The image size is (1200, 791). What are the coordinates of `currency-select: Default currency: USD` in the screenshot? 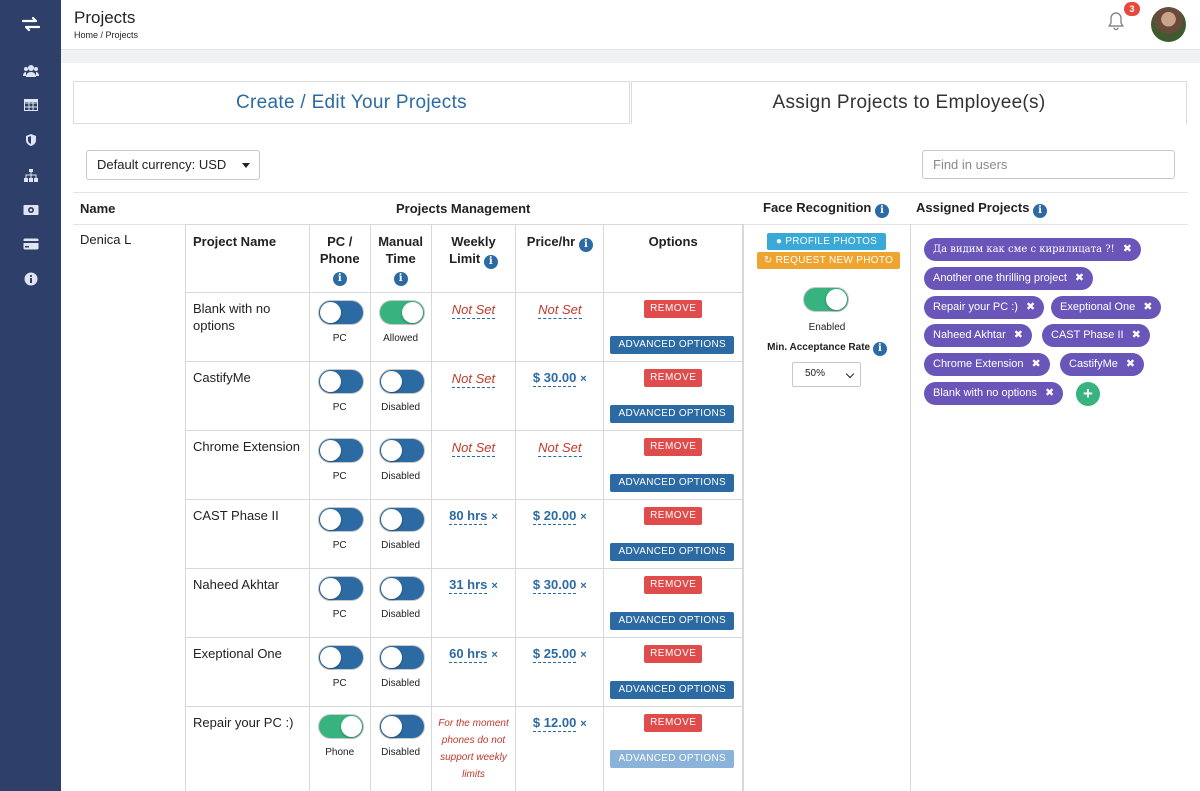 It's located at (173, 165).